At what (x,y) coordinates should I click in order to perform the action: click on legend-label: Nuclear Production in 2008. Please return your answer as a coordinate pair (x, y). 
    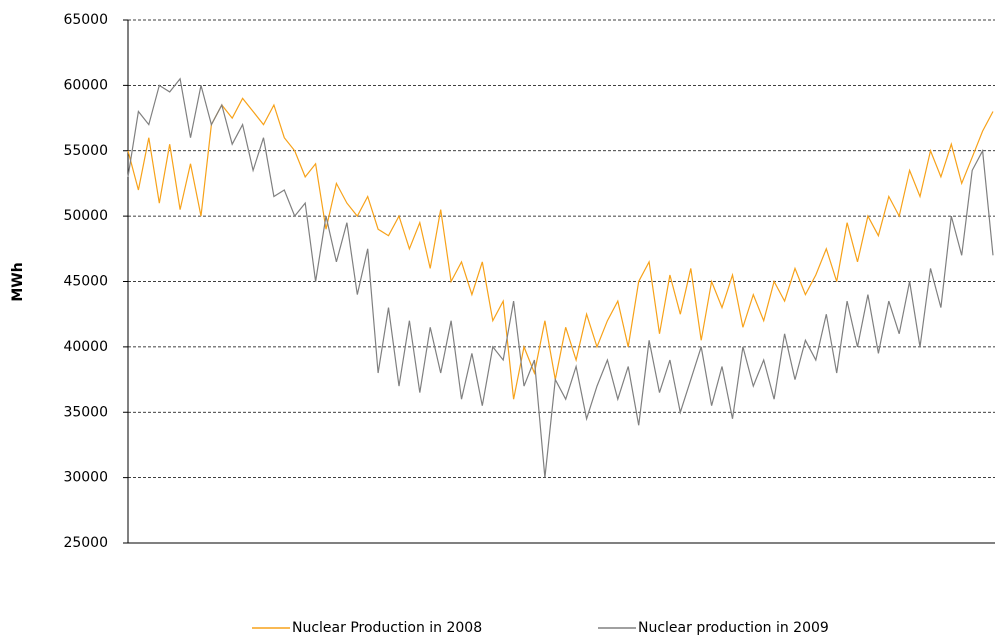
    Looking at the image, I should click on (387, 628).